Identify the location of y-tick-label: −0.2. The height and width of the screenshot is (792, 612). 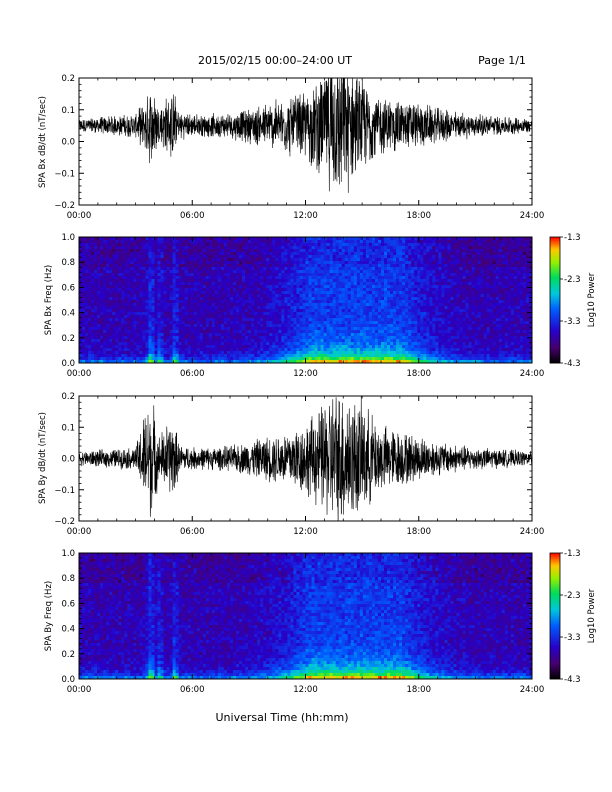
(64, 206).